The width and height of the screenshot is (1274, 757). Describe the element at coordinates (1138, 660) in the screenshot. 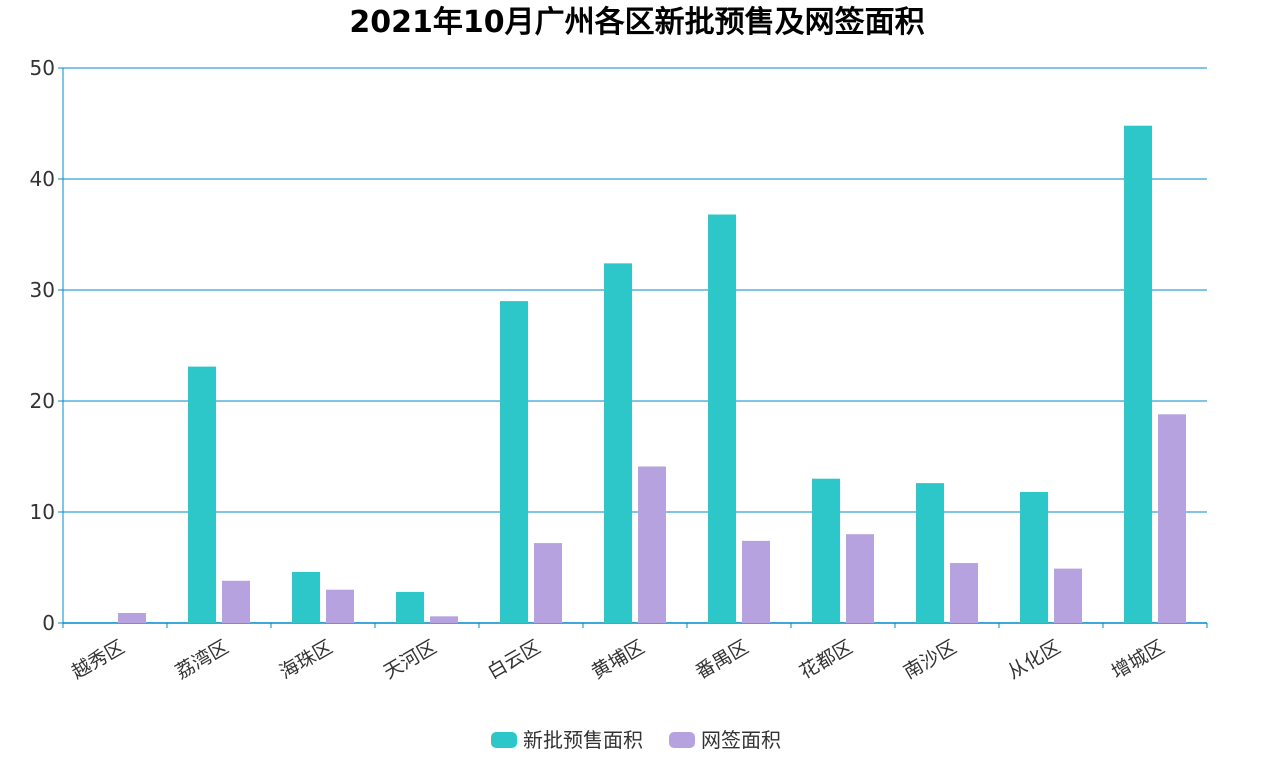

I see `x-tick-label: 增城区` at that location.